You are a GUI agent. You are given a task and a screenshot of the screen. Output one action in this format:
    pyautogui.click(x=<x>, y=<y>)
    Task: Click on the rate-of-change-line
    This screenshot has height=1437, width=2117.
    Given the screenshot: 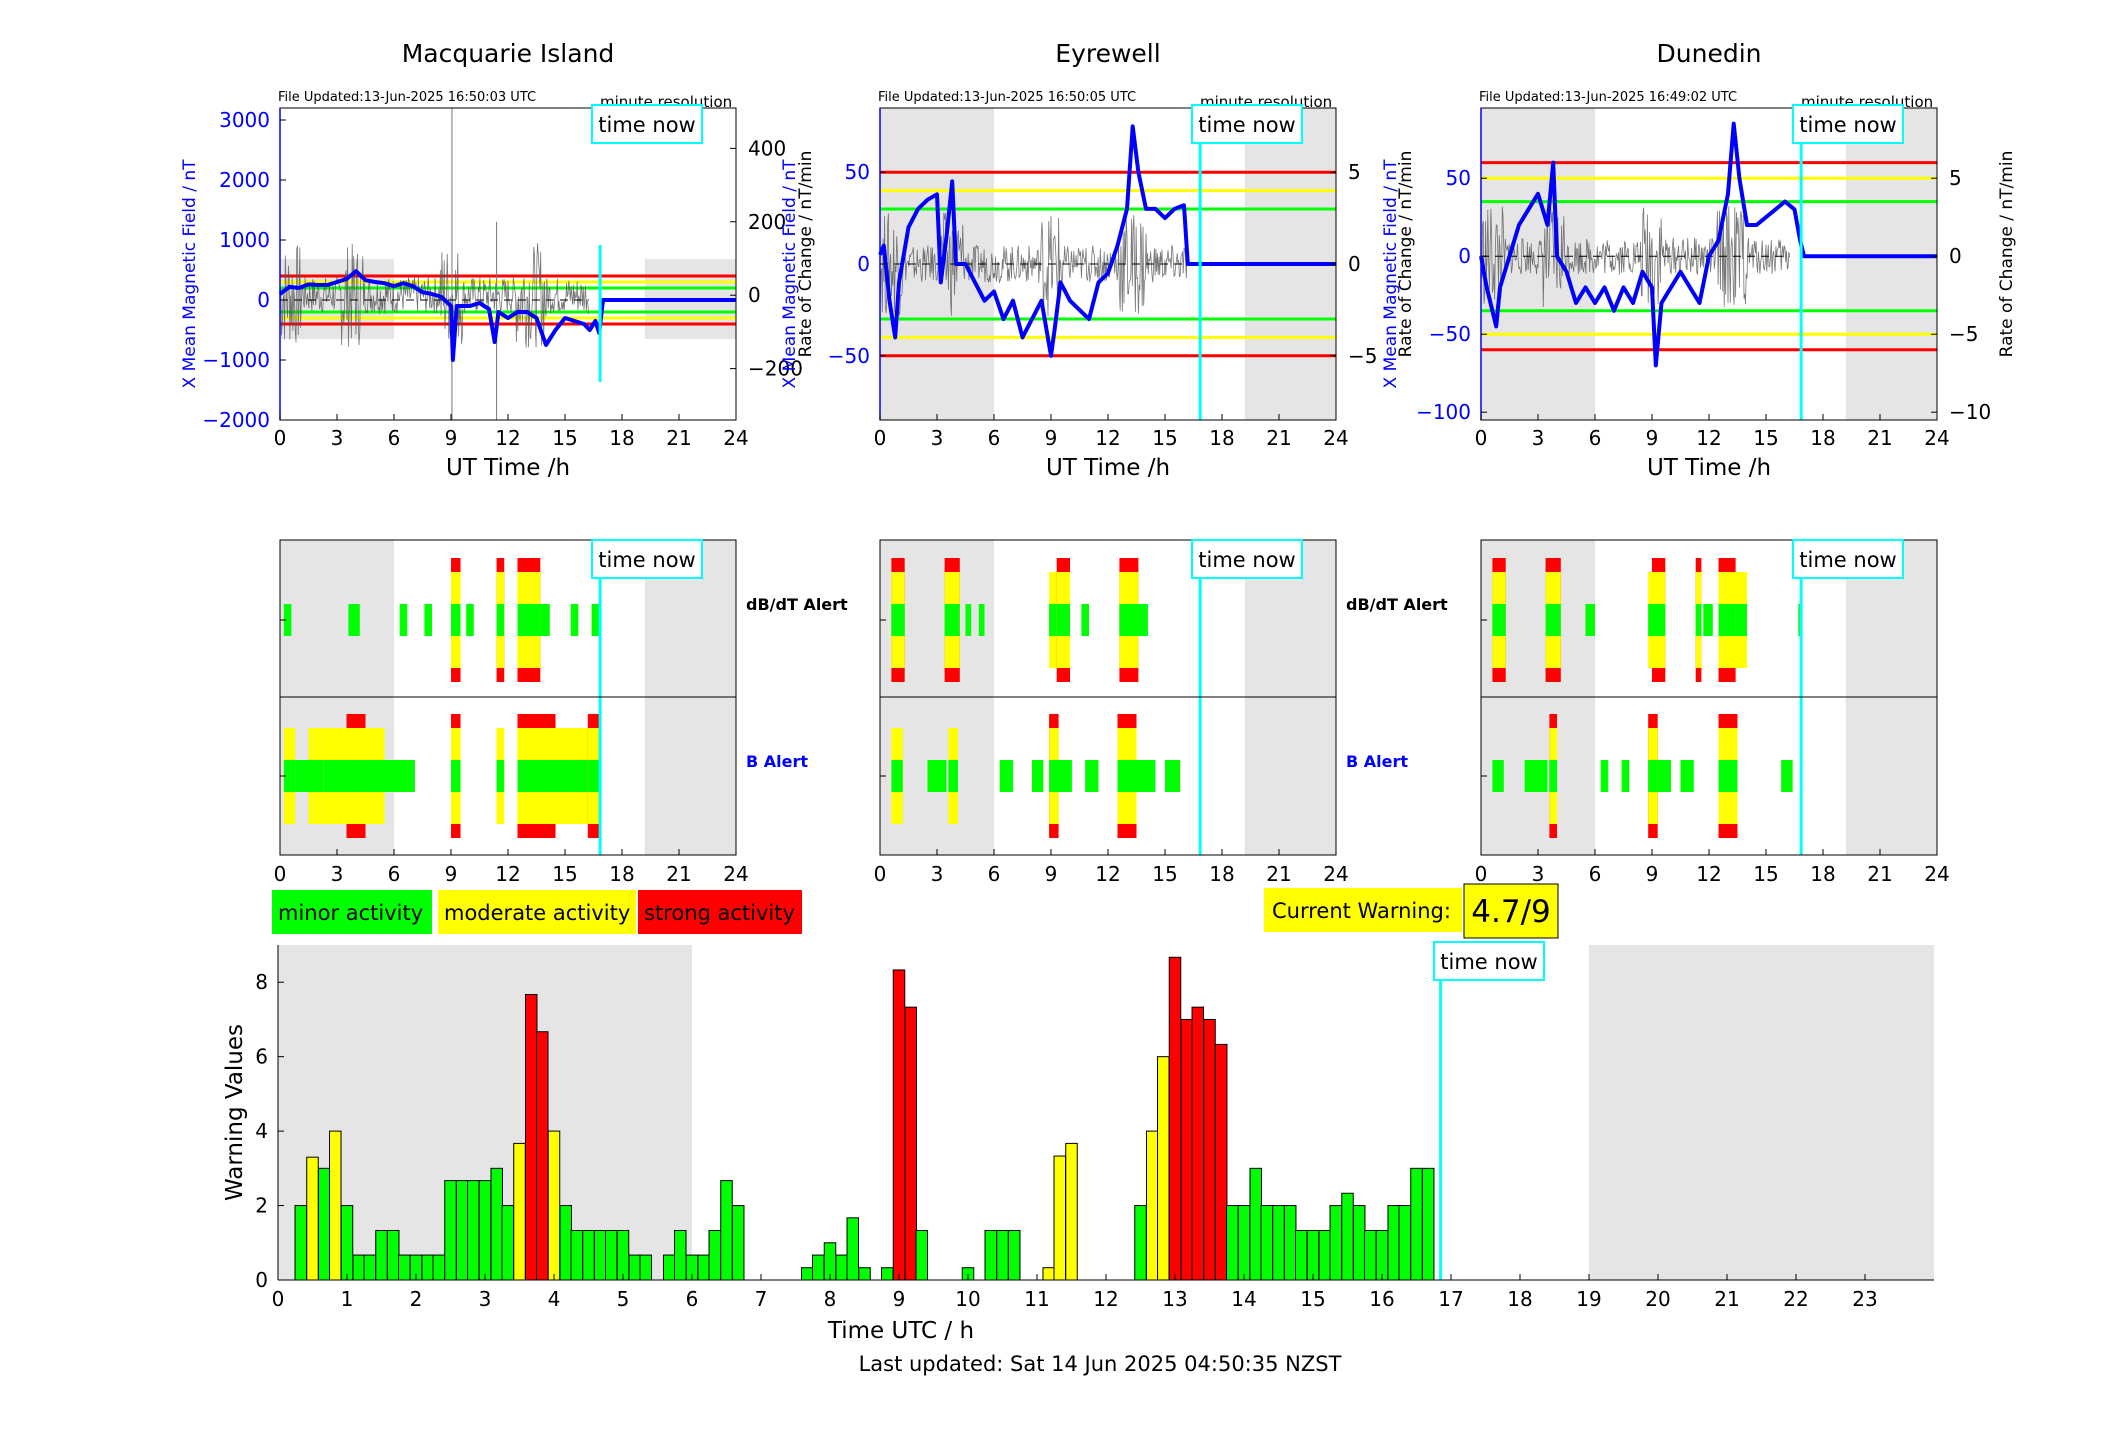 What is the action you would take?
    pyautogui.click(x=1635, y=256)
    